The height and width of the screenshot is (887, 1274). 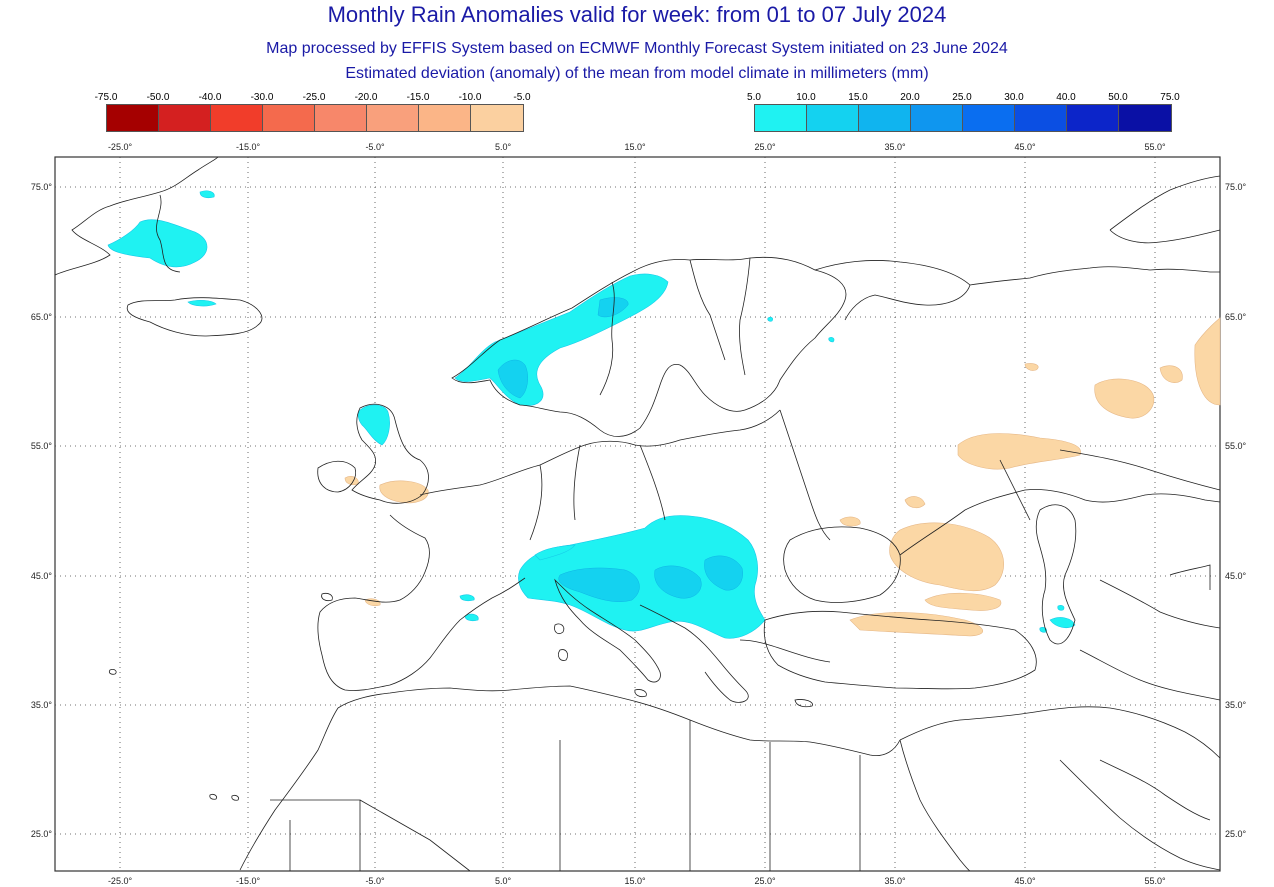 What do you see at coordinates (262, 97) in the screenshot?
I see `legend-negative-tick-label: -30.0` at bounding box center [262, 97].